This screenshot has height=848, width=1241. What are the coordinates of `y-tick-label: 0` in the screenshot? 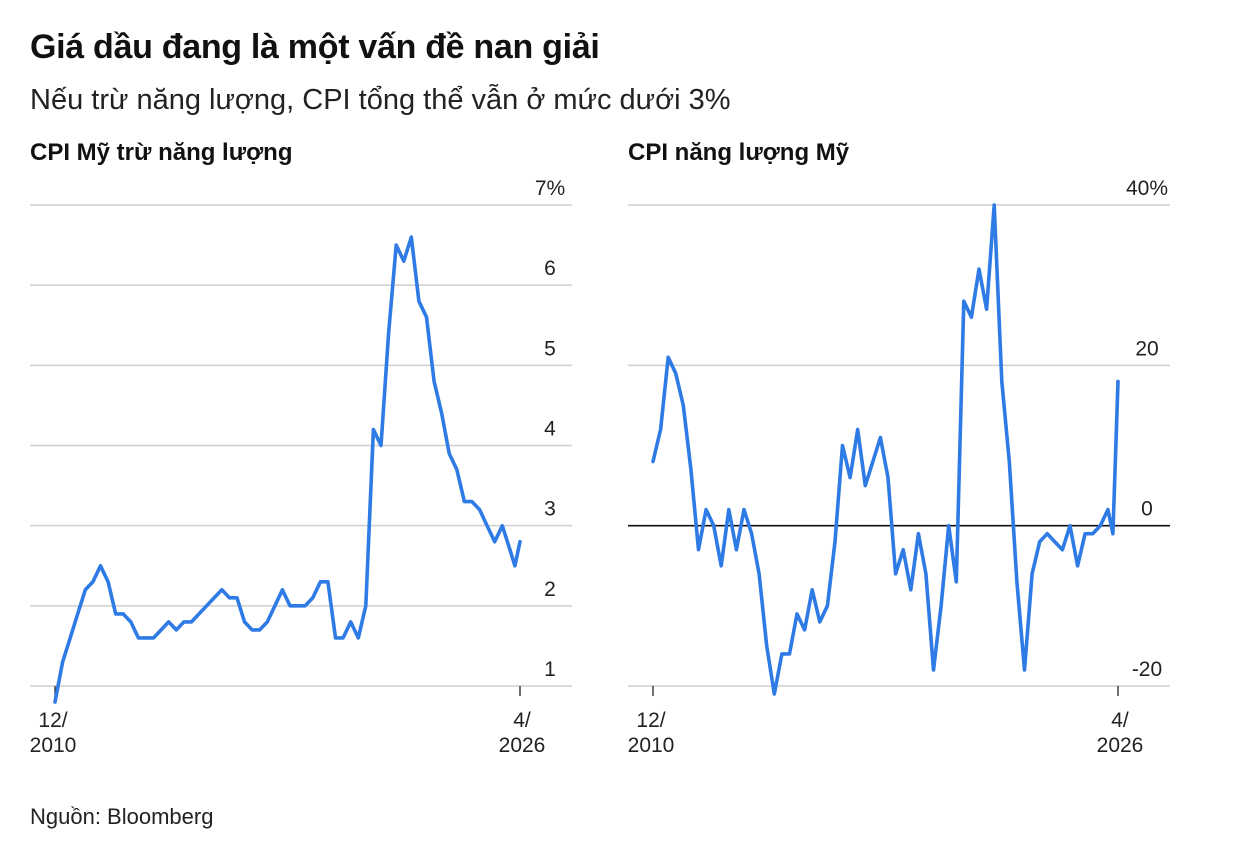 It's located at (1147, 509).